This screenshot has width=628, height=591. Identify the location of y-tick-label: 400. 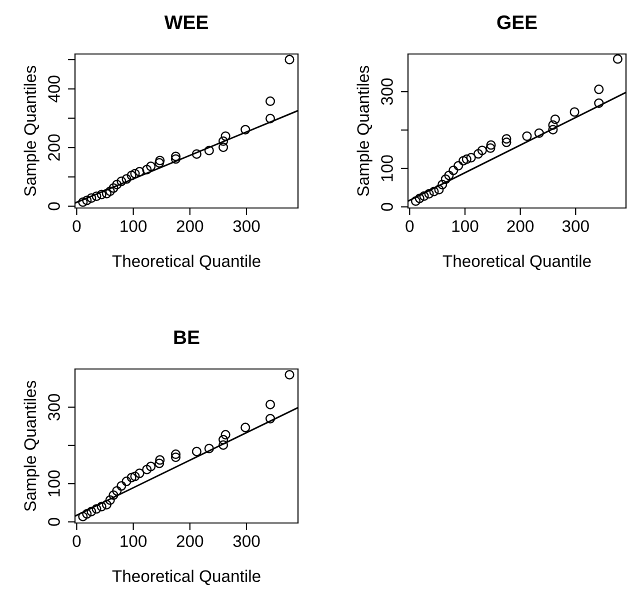
(54, 89).